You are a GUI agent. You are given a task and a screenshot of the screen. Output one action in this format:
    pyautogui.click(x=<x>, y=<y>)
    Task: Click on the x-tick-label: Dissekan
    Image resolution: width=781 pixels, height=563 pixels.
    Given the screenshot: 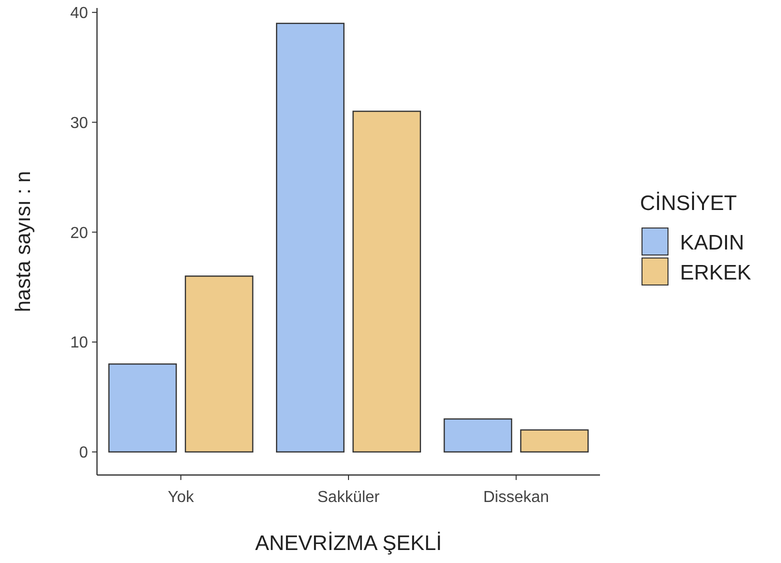 What is the action you would take?
    pyautogui.click(x=516, y=497)
    